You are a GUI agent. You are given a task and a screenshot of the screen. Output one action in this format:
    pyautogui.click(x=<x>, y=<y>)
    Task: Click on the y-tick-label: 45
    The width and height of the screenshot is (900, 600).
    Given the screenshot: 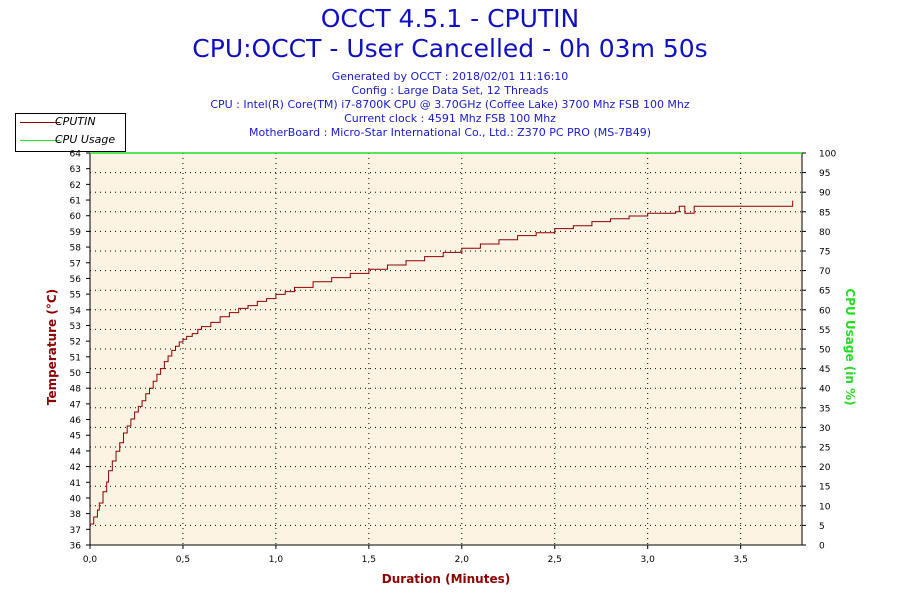 What is the action you would take?
    pyautogui.click(x=75, y=437)
    